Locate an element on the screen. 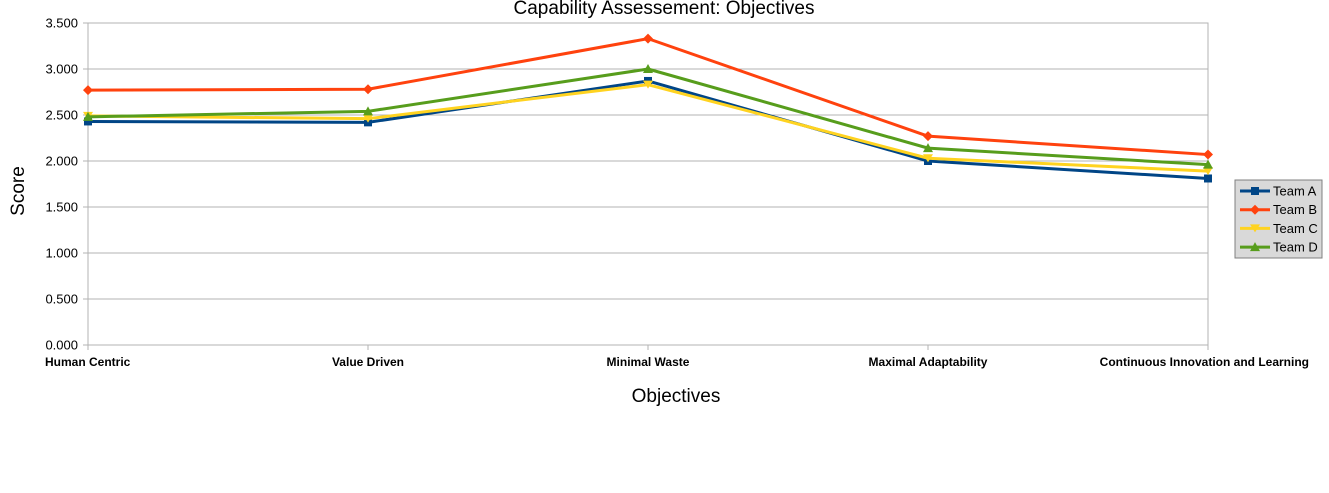 Image resolution: width=1329 pixels, height=493 pixels. y-axis-ticks: 0.000 0.500 1.000 1.500 2.000 2.500 3.000 3.500 is located at coordinates (66, 184).